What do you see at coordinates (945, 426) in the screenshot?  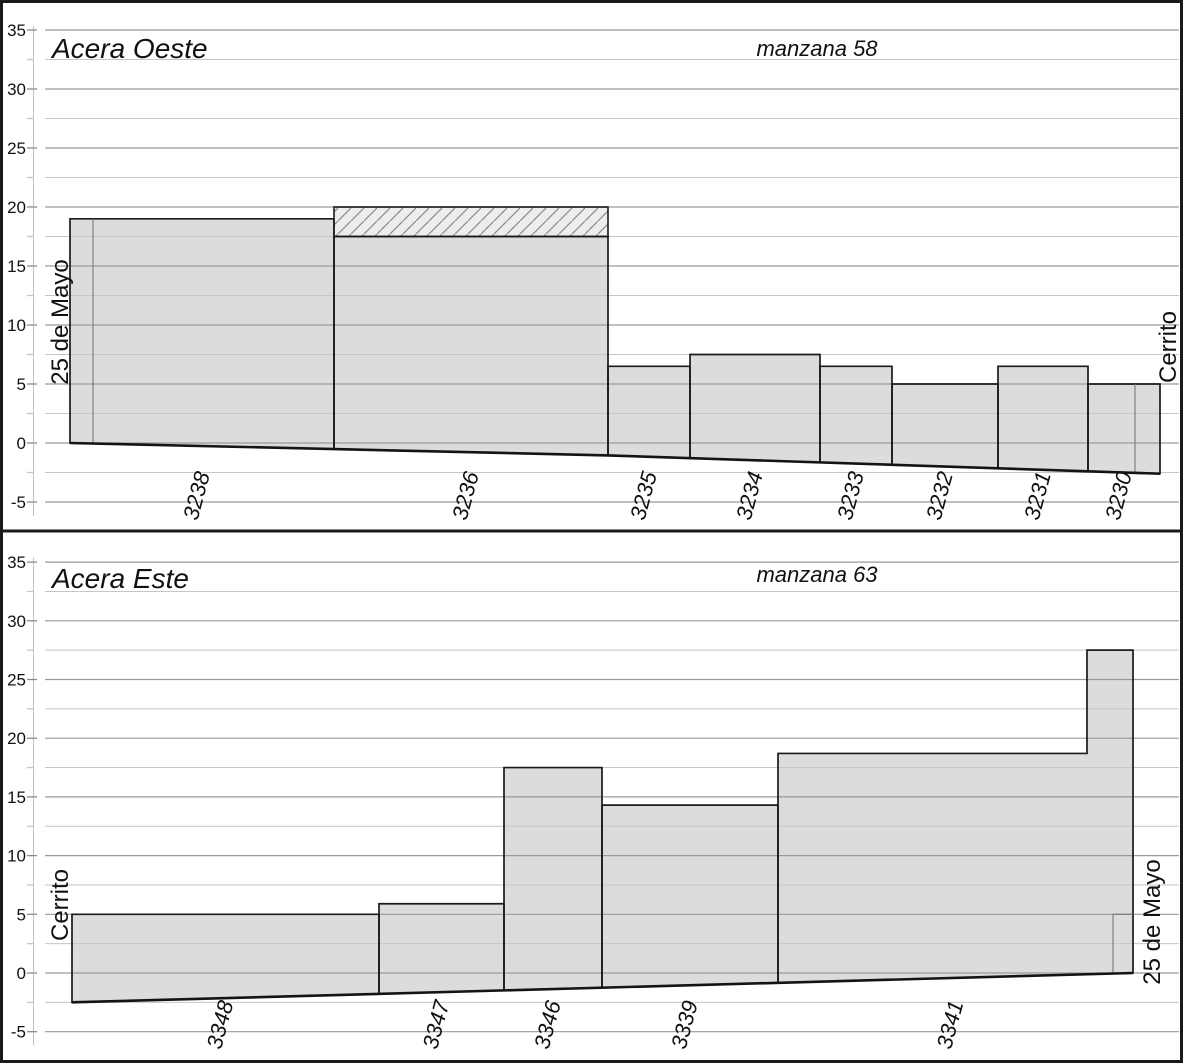 I see `building-3232-fill` at bounding box center [945, 426].